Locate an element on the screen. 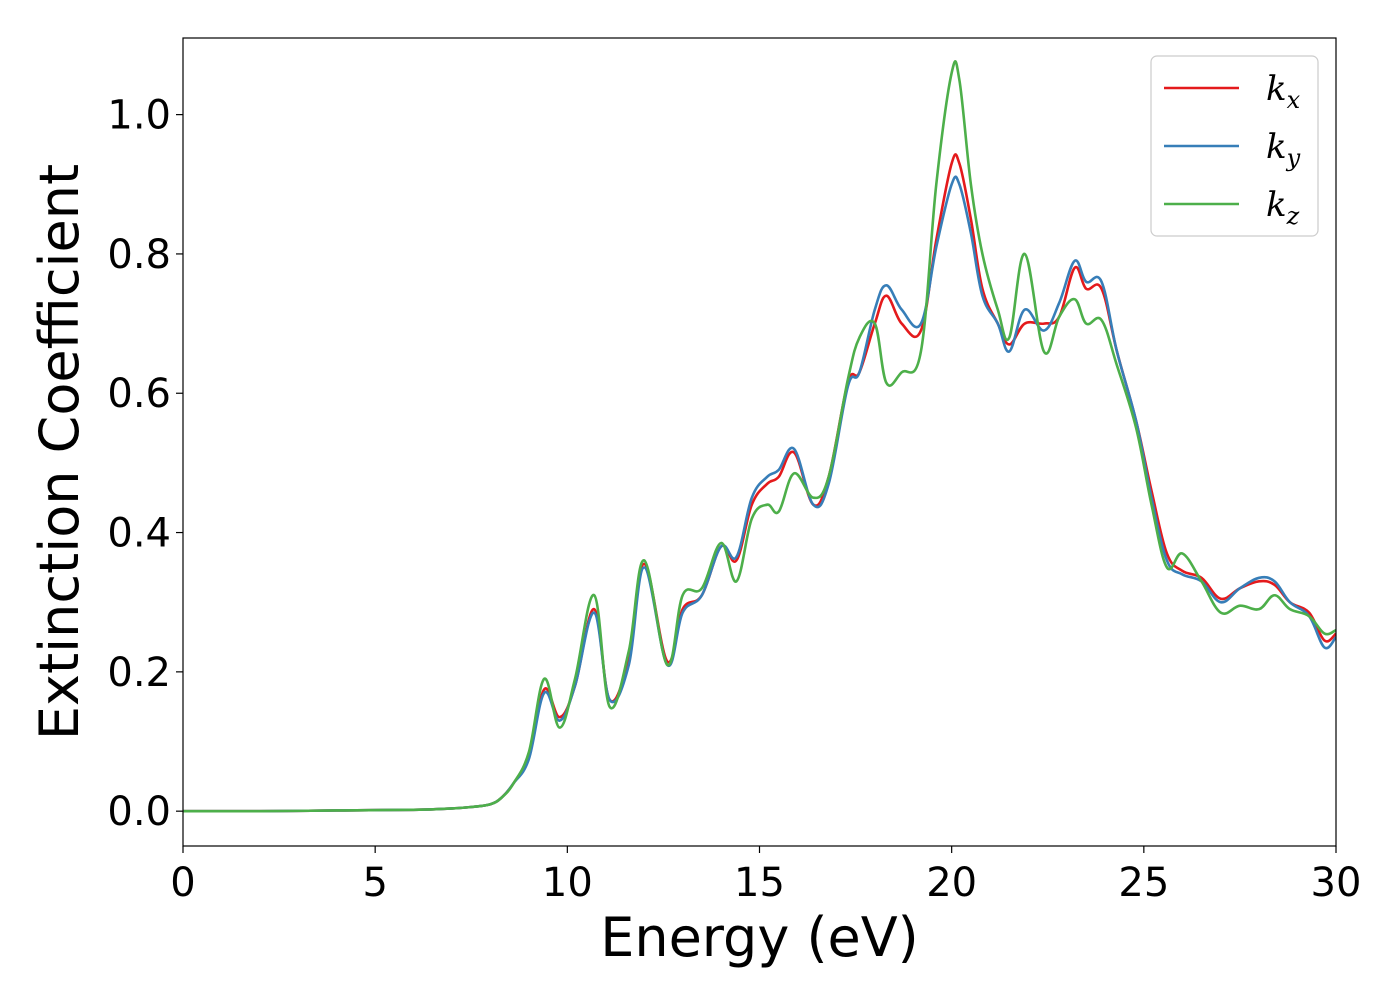 The width and height of the screenshot is (1400, 1000). x-tick-label: 5 is located at coordinates (374, 883).